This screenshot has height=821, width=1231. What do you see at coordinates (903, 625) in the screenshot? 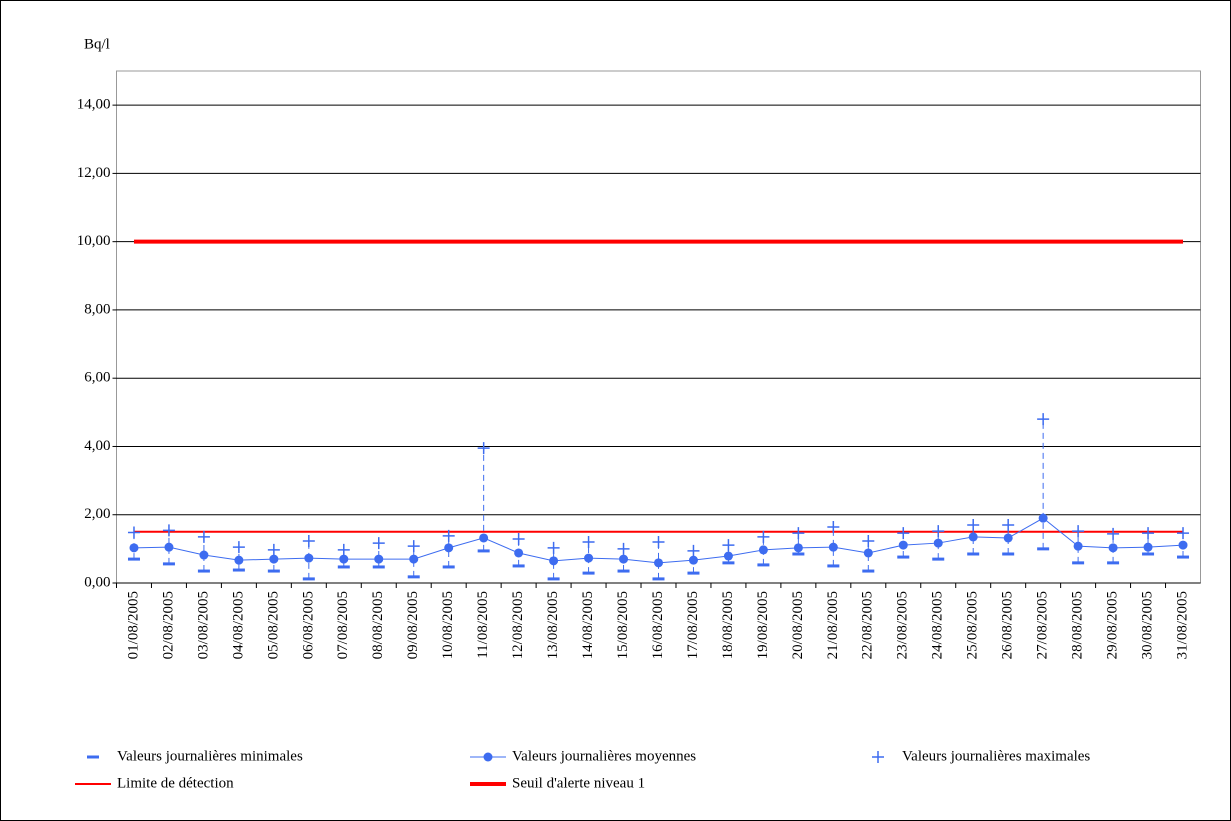
I see `x-tick-label: 23/08/2005` at bounding box center [903, 625].